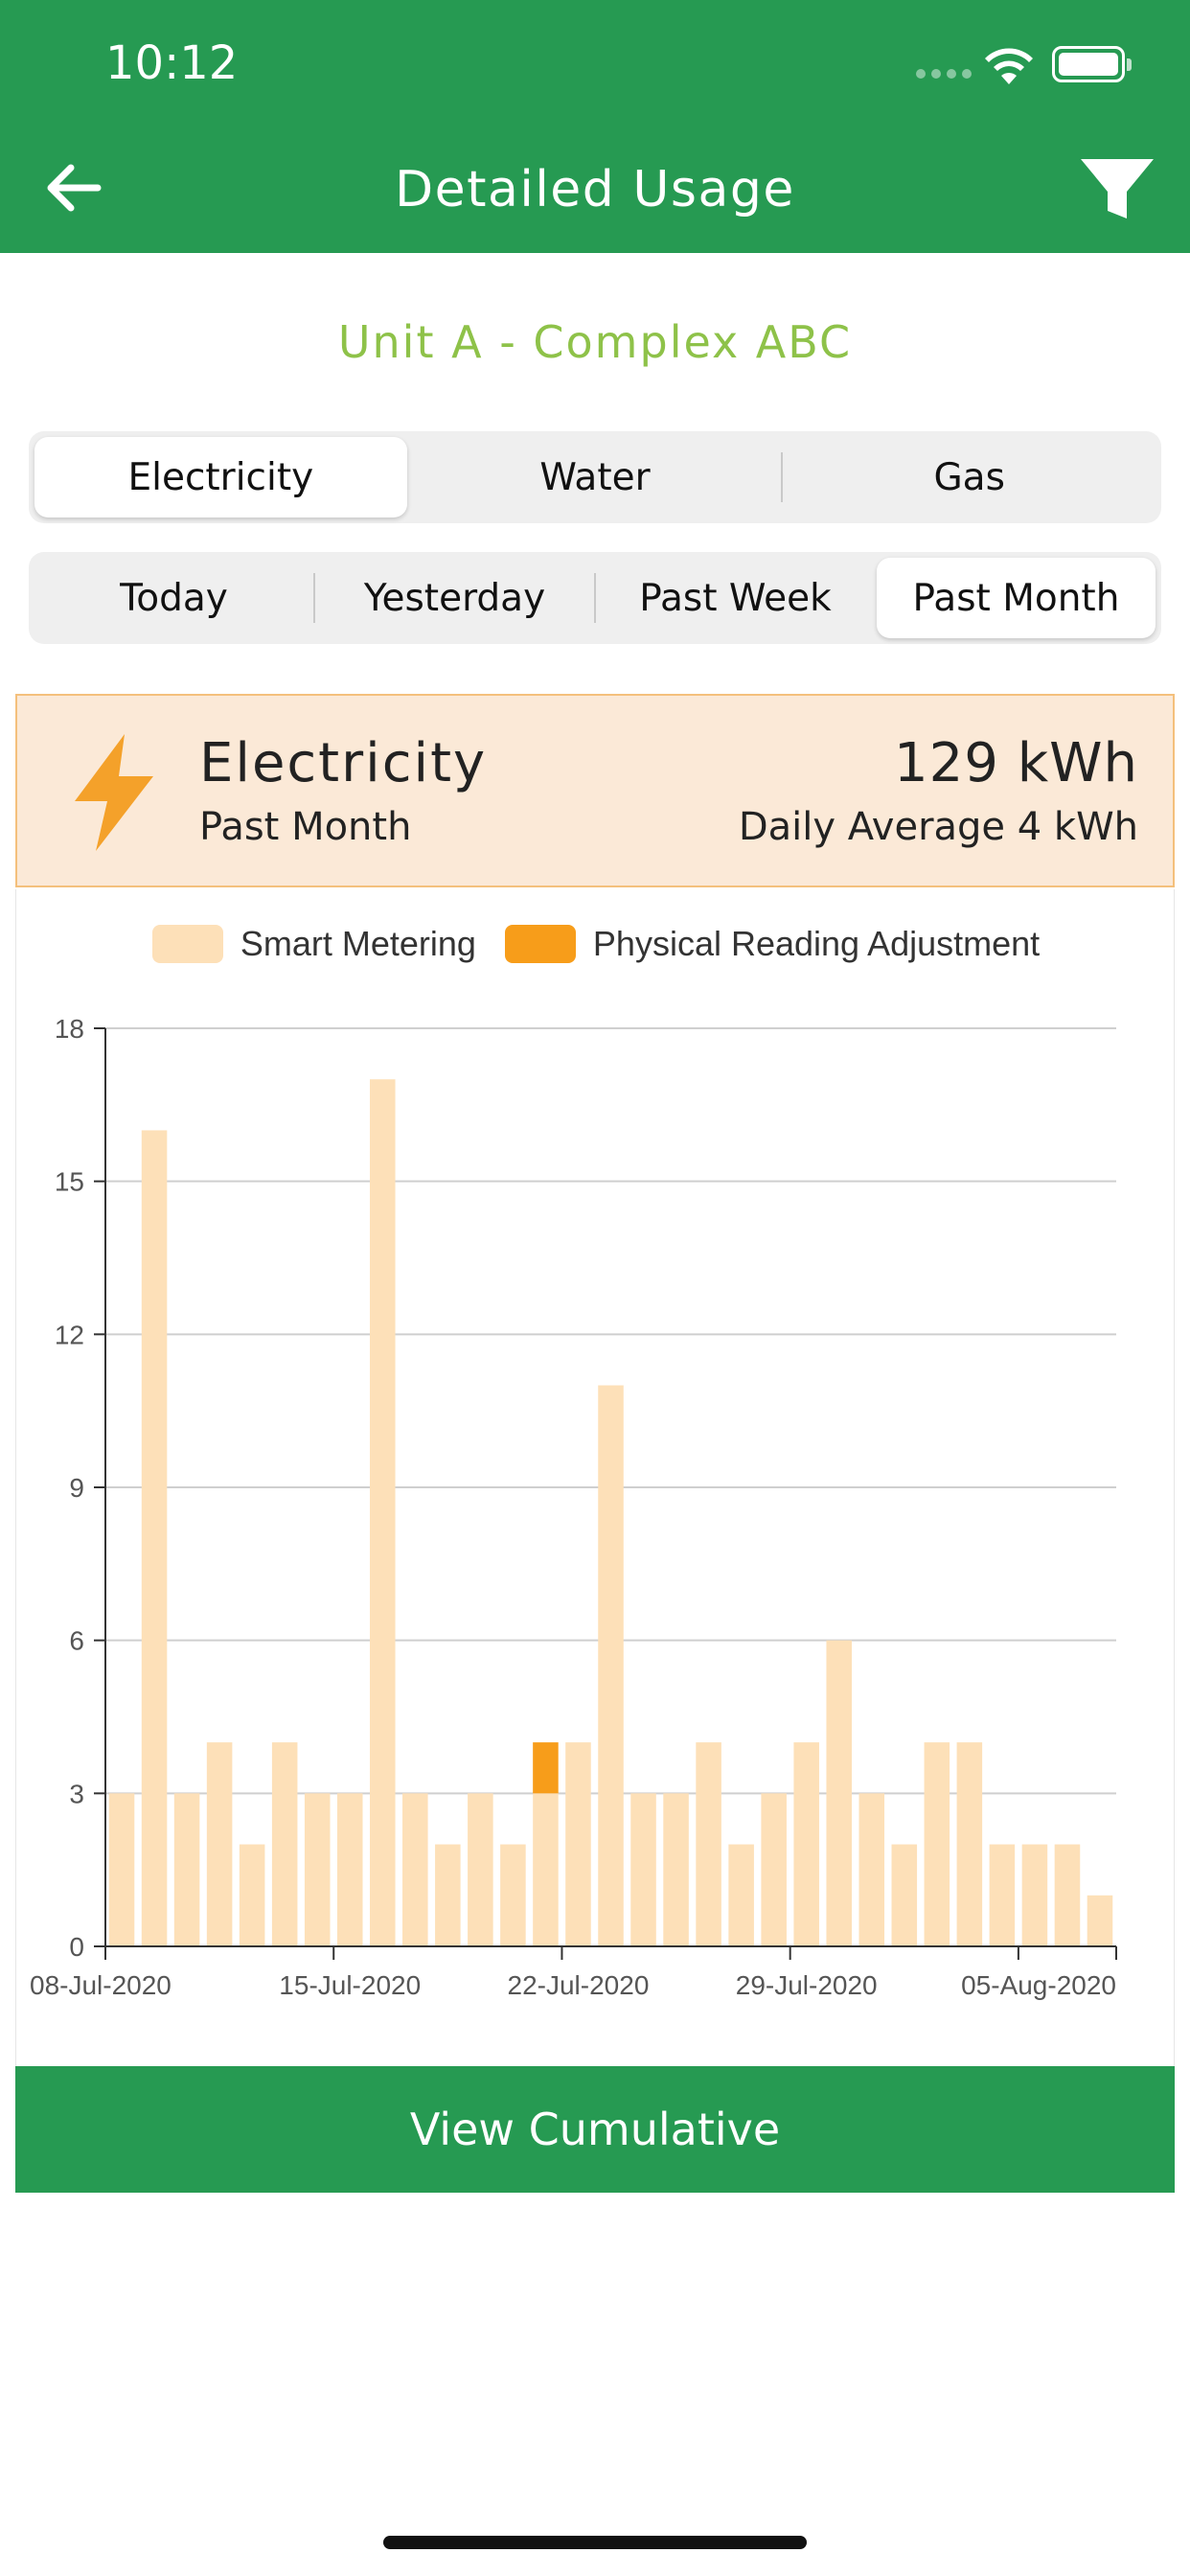 The width and height of the screenshot is (1190, 2576). Describe the element at coordinates (350, 1985) in the screenshot. I see `x-tick-label: 15-Jul-2020` at that location.